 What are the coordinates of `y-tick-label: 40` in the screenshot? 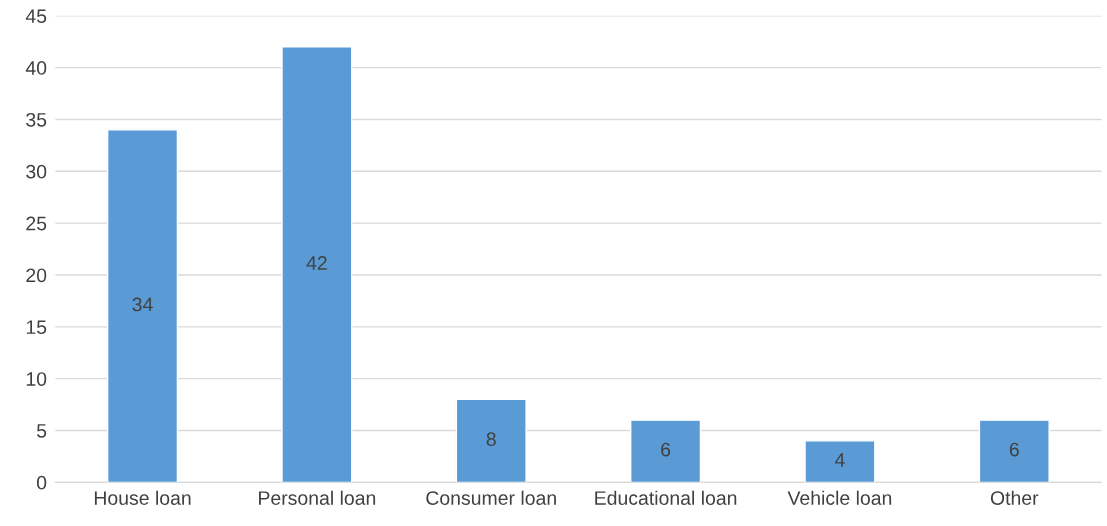 It's located at (36, 68).